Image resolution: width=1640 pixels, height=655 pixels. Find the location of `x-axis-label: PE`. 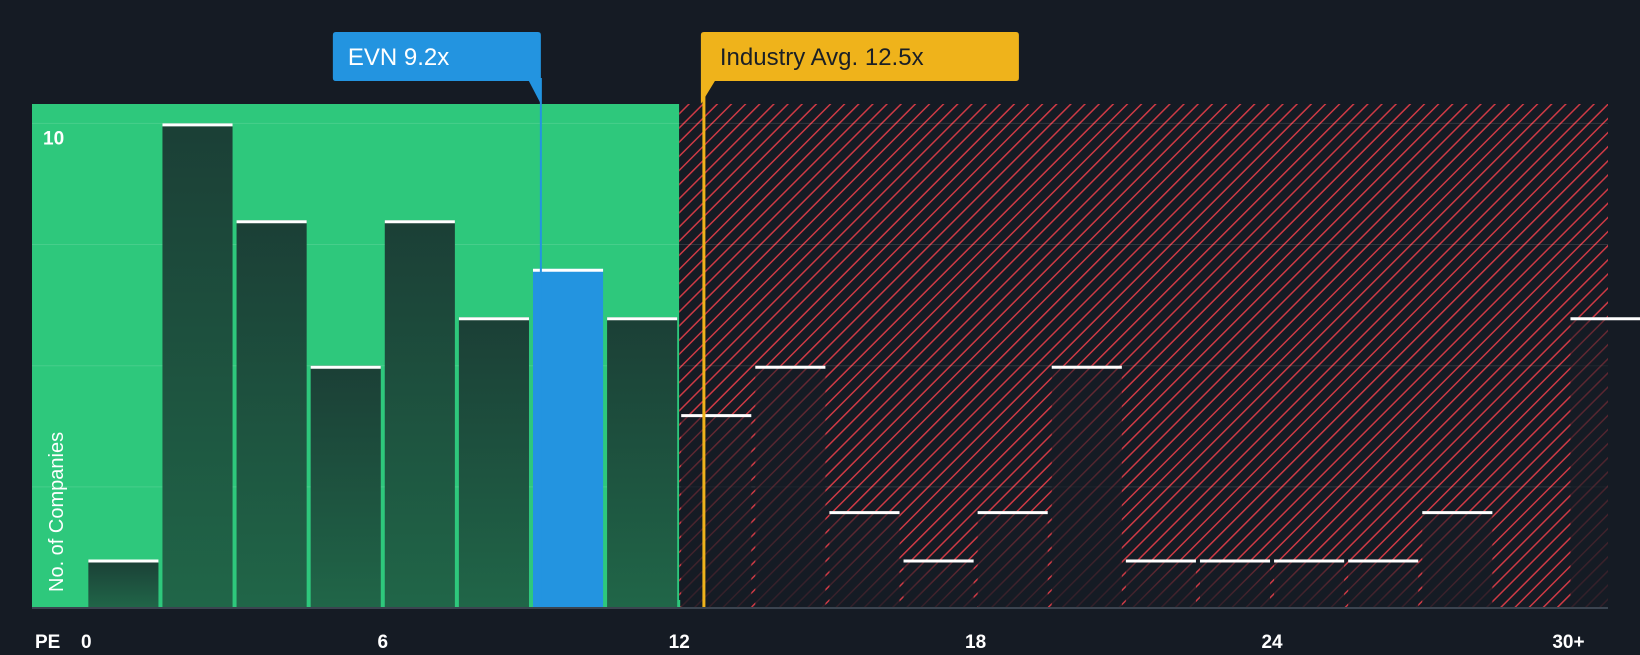

x-axis-label: PE is located at coordinates (47, 641).